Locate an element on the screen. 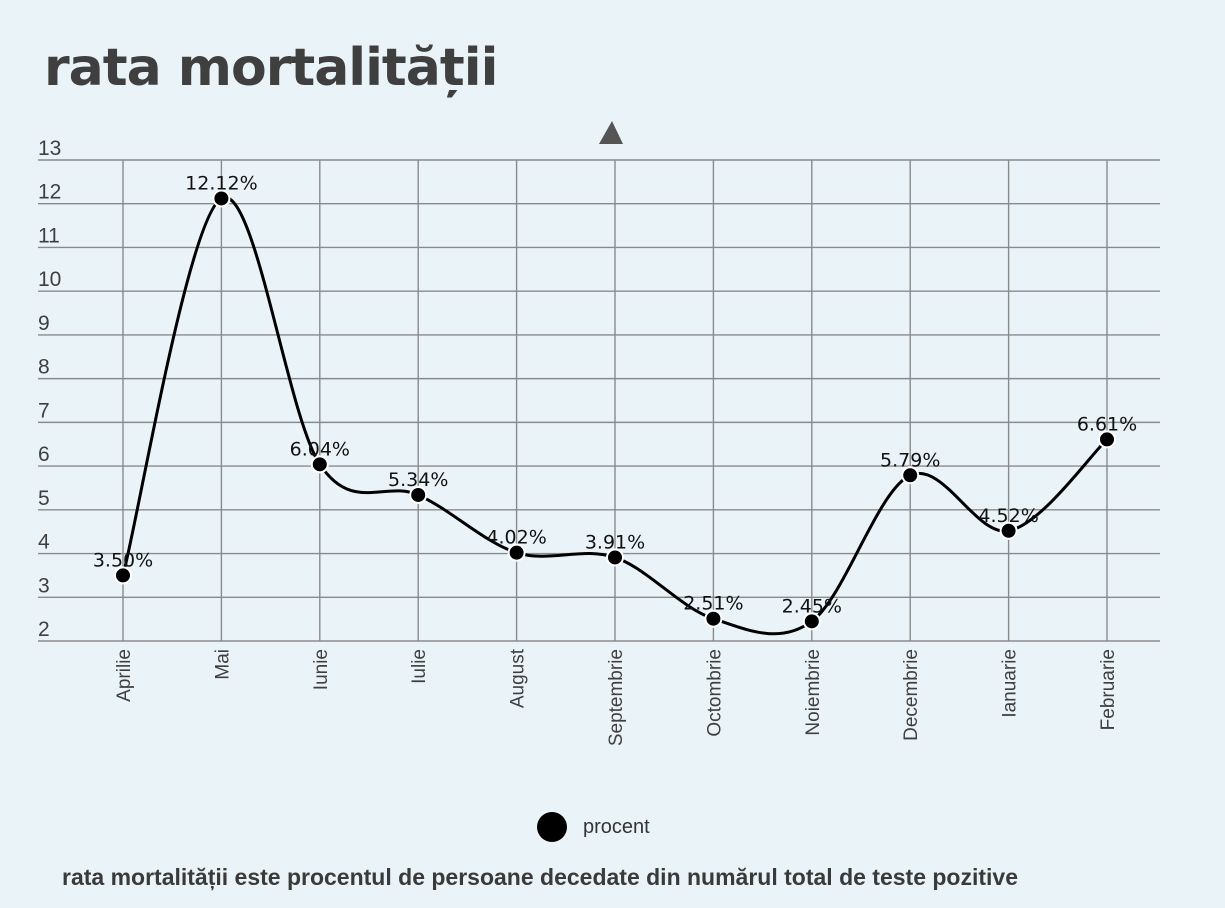  y-tick-label: 7 is located at coordinates (44, 410).